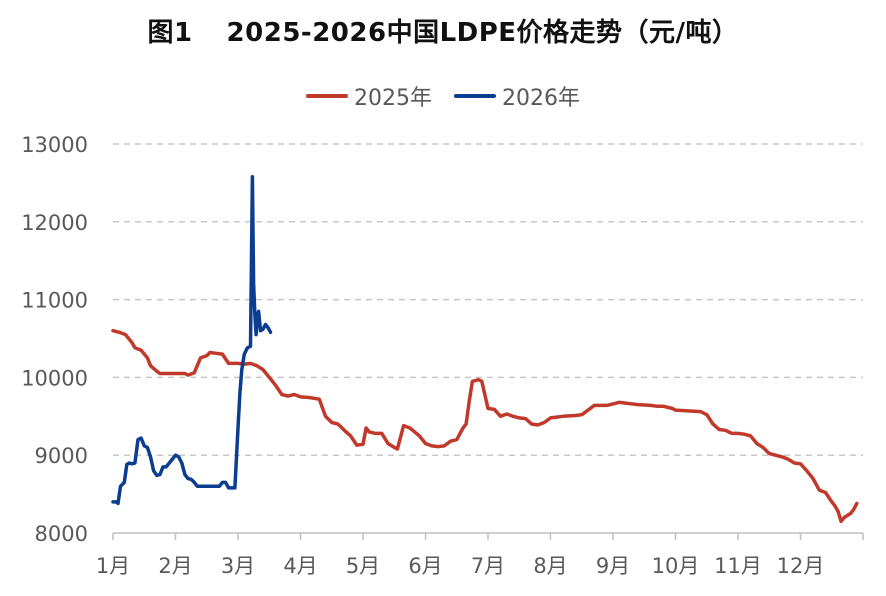  Describe the element at coordinates (61, 456) in the screenshot. I see `y-tick-label: 9000` at that location.